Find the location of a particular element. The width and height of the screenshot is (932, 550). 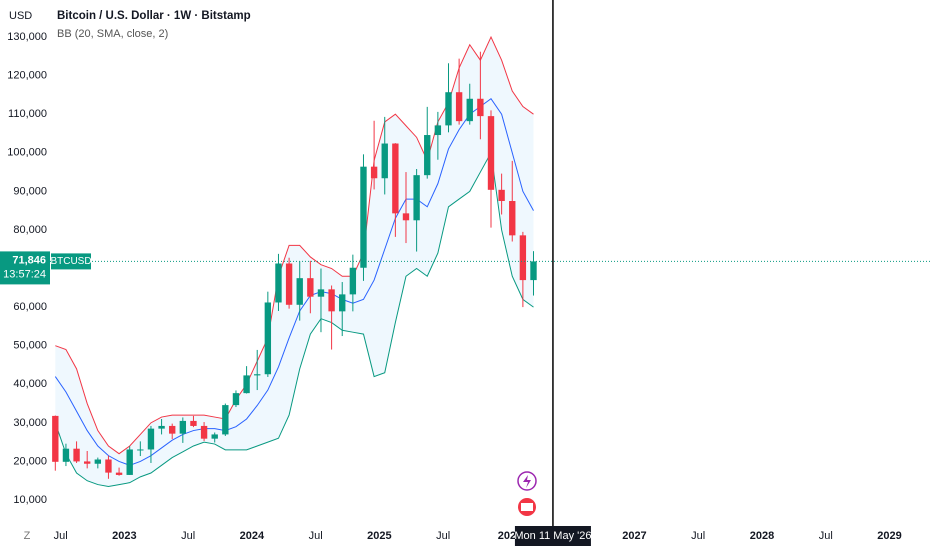

x-tick-label: 2024 is located at coordinates (252, 536).